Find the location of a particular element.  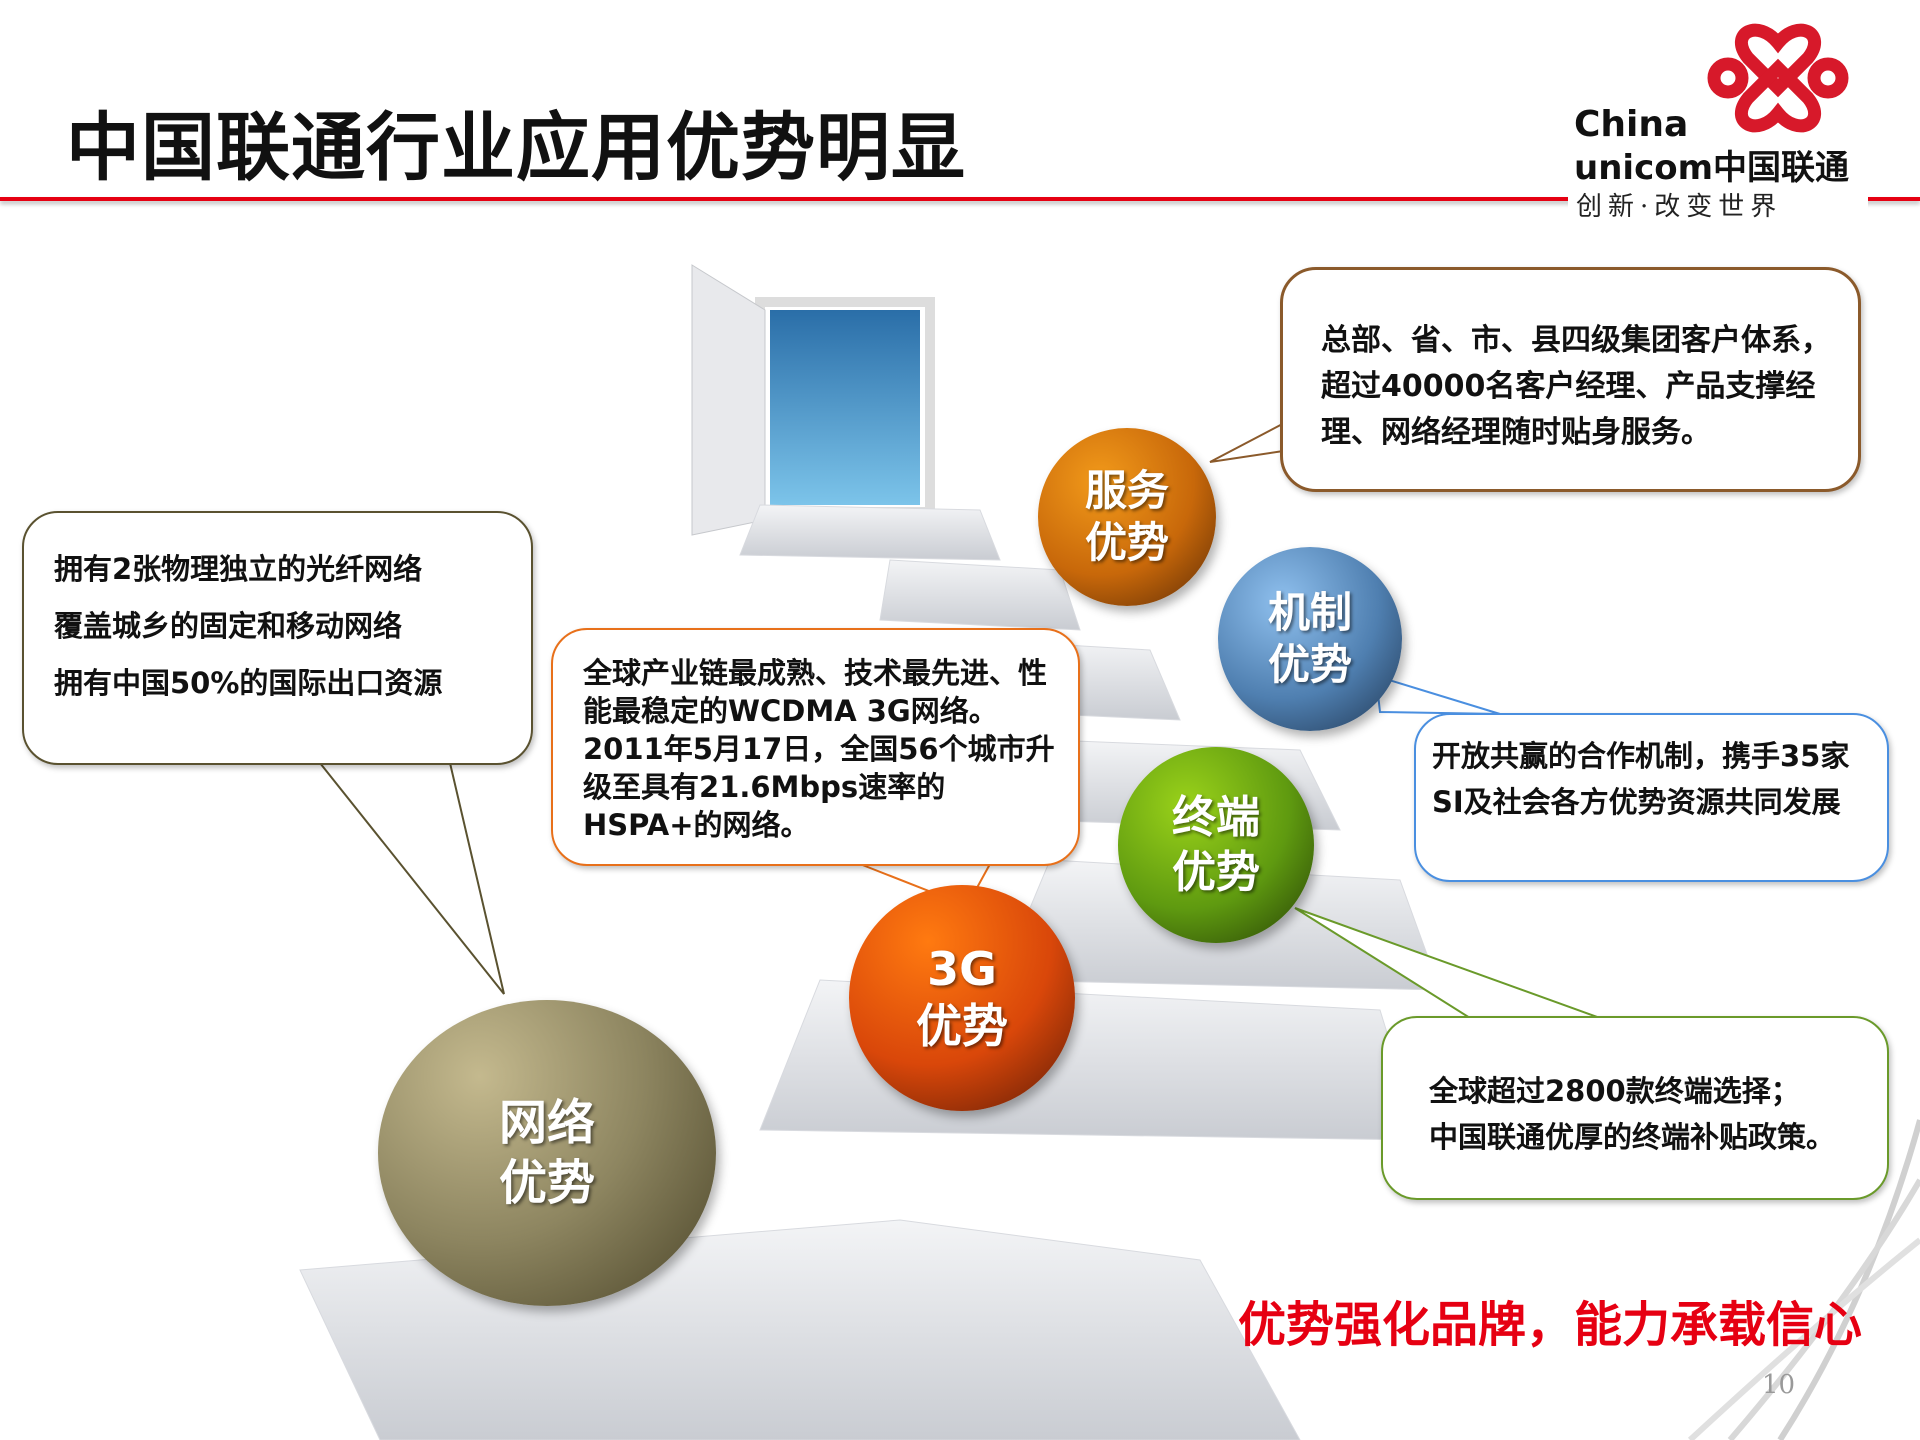

logo-tagline: 创新·改变世界 is located at coordinates (1679, 207).